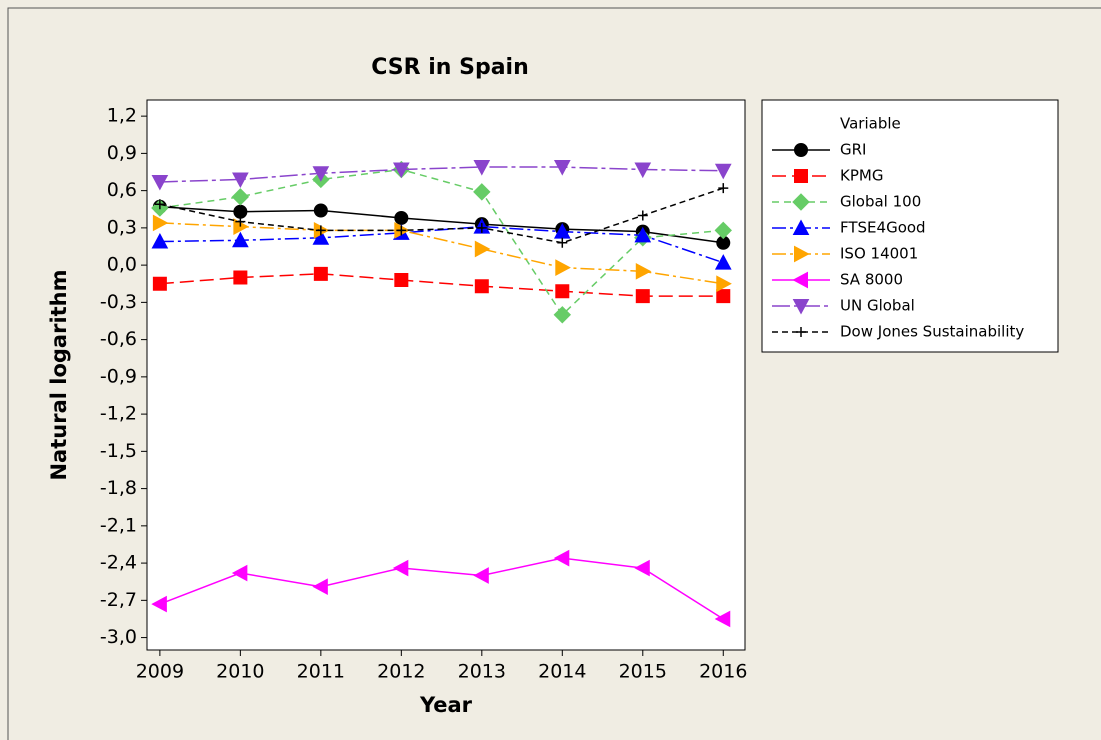 The height and width of the screenshot is (740, 1101). Describe the element at coordinates (643, 672) in the screenshot. I see `x-tick-label: 2015` at that location.